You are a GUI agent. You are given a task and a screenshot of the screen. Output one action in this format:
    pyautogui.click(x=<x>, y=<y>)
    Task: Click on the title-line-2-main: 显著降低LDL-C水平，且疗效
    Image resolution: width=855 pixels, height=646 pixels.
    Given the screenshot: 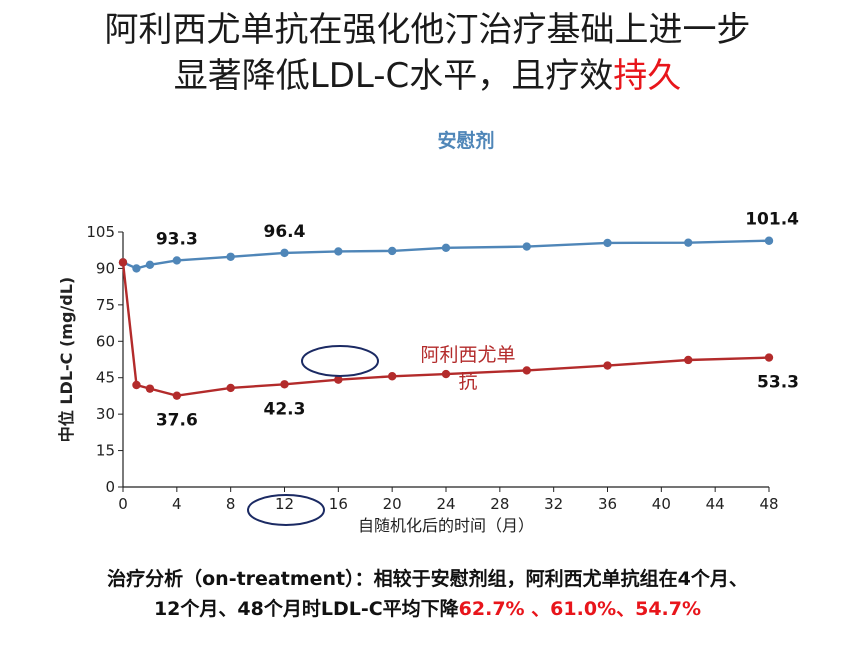 What is the action you would take?
    pyautogui.click(x=393, y=76)
    